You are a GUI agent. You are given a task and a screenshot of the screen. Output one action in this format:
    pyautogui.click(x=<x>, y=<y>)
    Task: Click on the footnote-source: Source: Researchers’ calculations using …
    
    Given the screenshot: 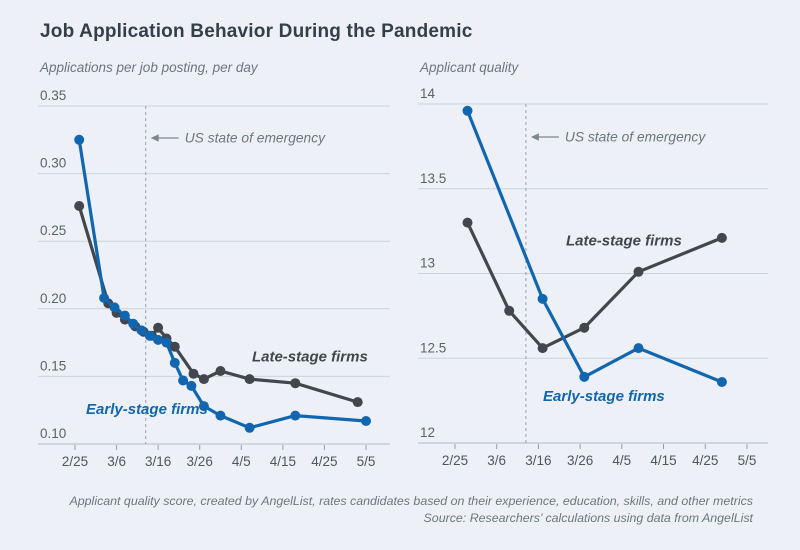 What is the action you would take?
    pyautogui.click(x=588, y=517)
    